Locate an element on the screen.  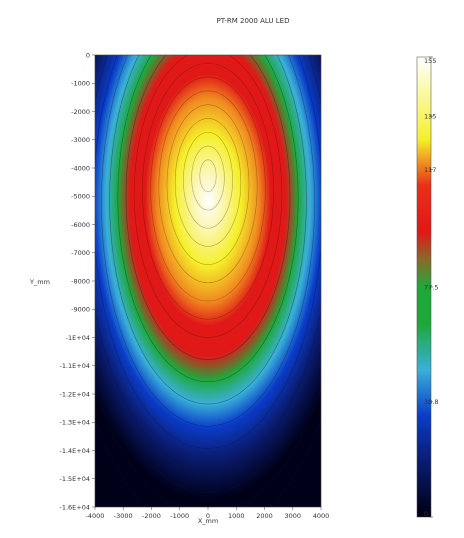
y-tick-label: -9000 is located at coordinates (80, 310).